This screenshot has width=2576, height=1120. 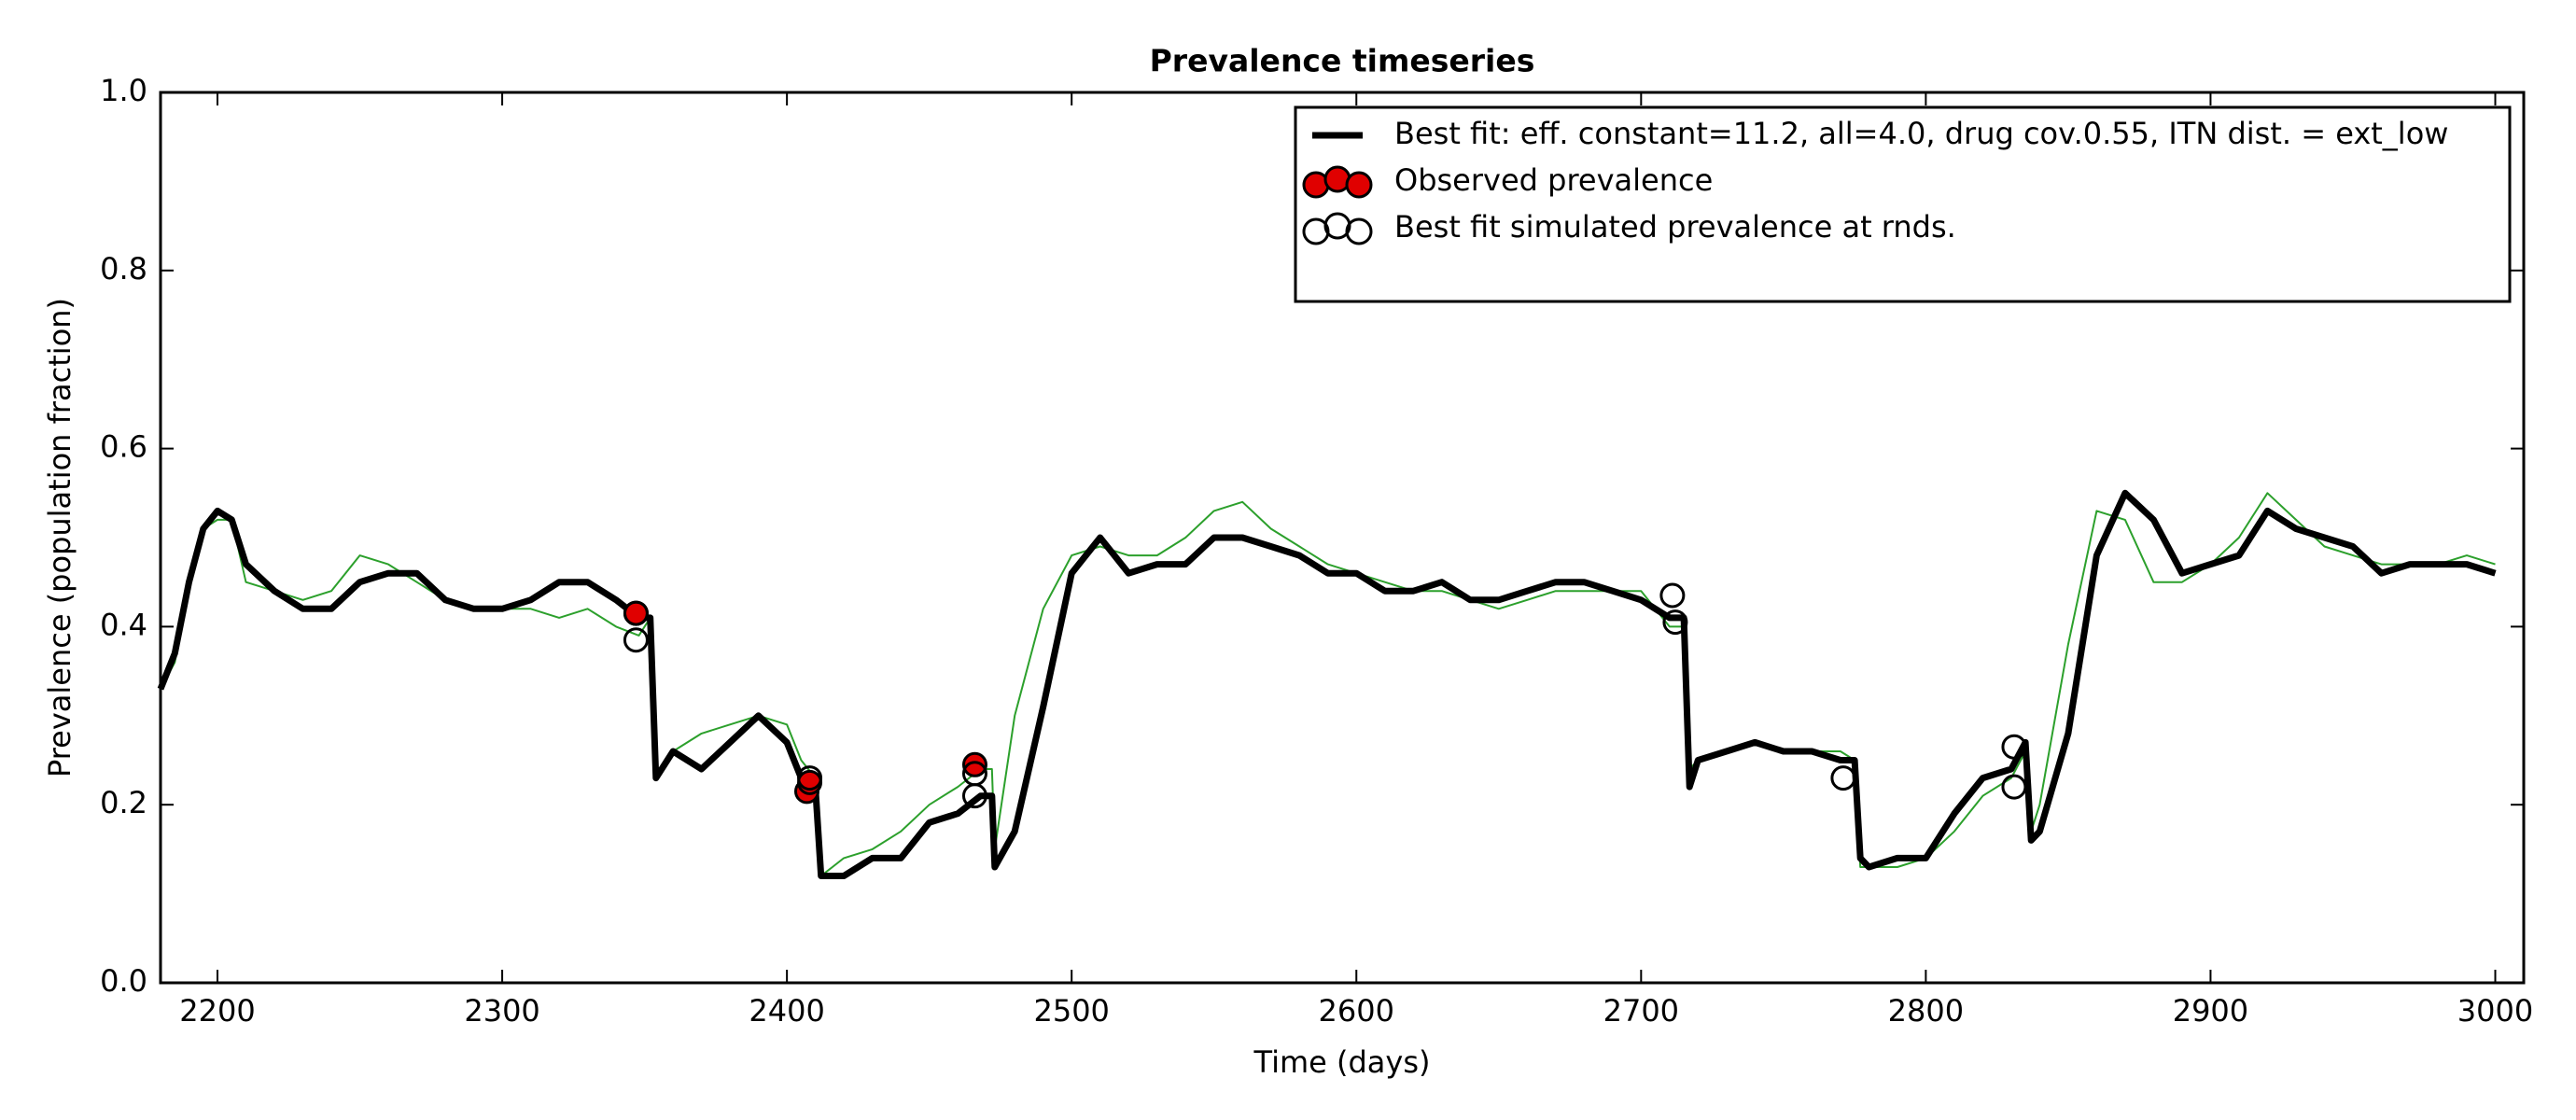 I want to click on y-tick-label: 0.6, so click(x=123, y=447).